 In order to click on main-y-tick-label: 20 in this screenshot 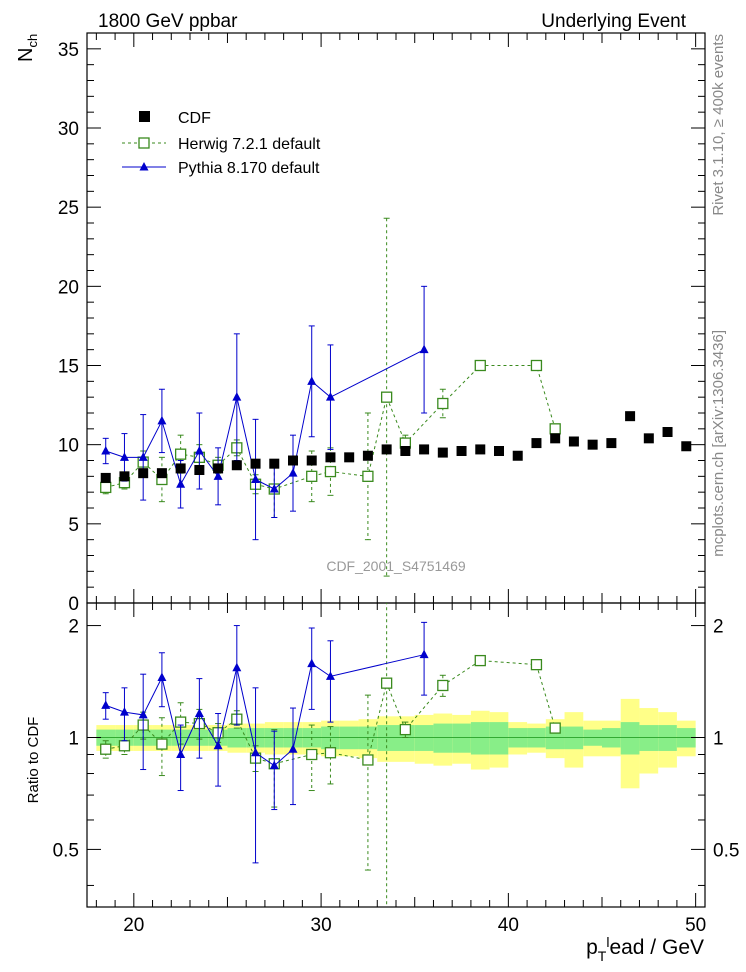, I will do `click(68, 287)`.